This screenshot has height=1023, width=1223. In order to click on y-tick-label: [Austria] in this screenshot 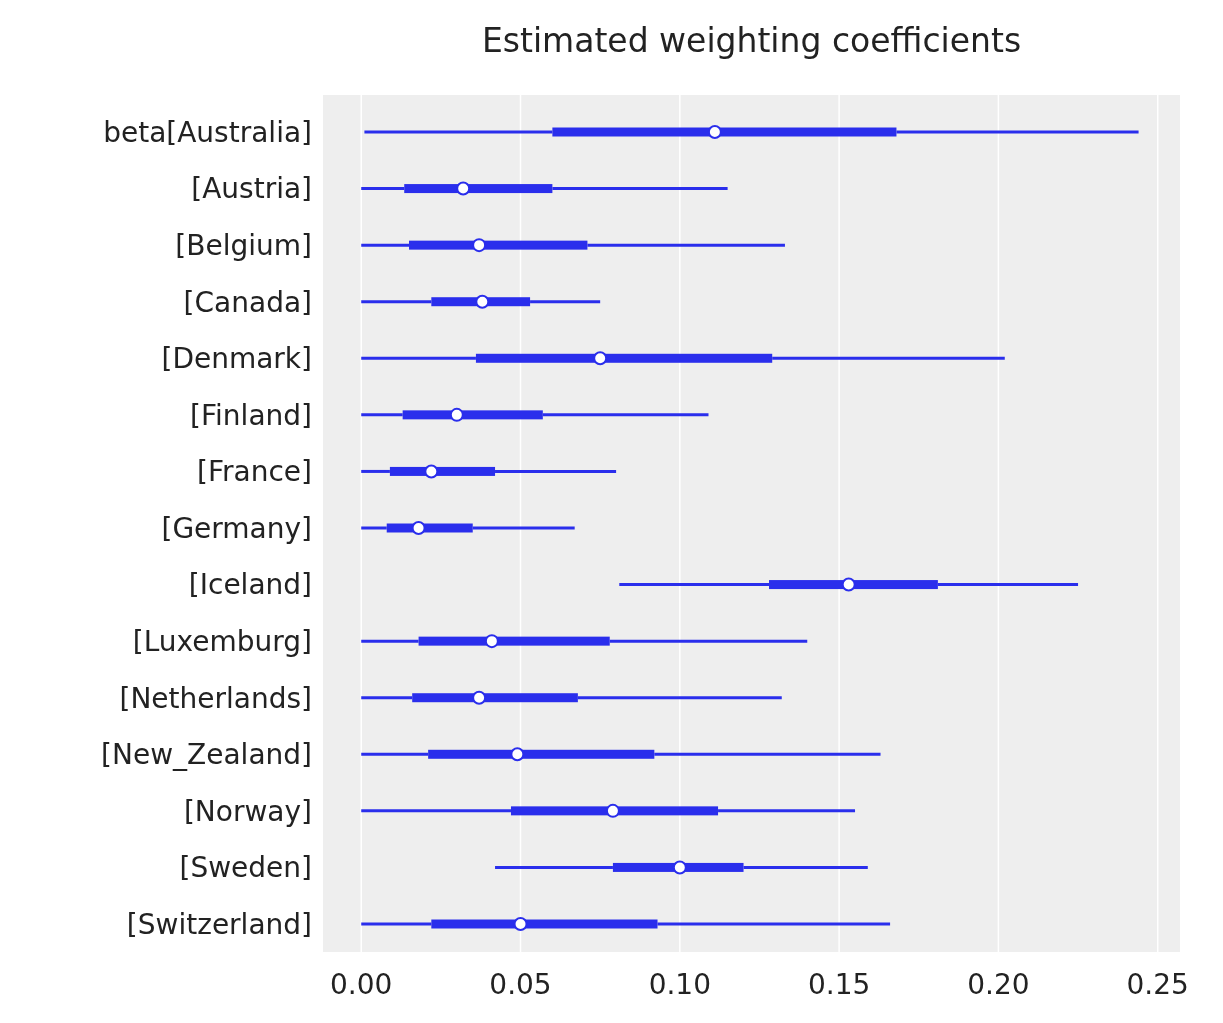, I will do `click(251, 189)`.